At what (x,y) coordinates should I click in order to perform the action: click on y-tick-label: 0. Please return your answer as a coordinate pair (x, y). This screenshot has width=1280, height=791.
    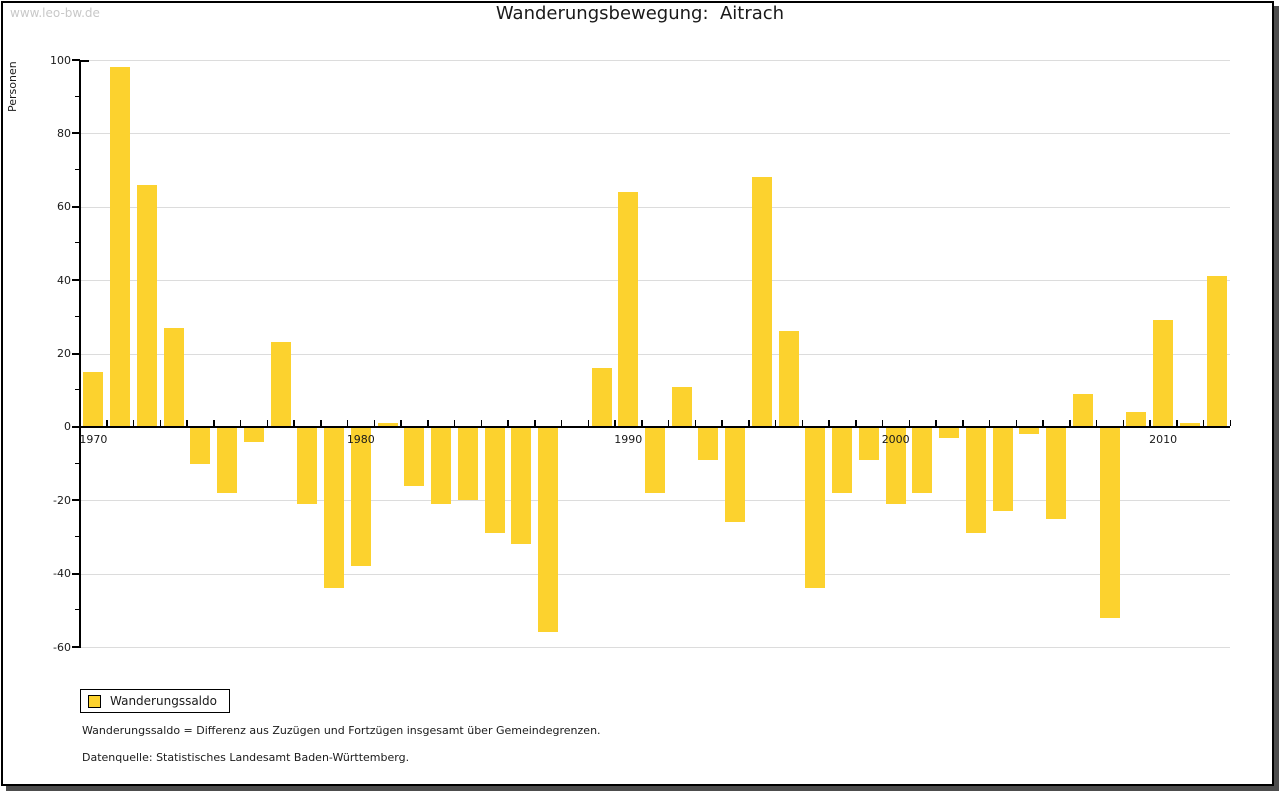
    Looking at the image, I should click on (67, 427).